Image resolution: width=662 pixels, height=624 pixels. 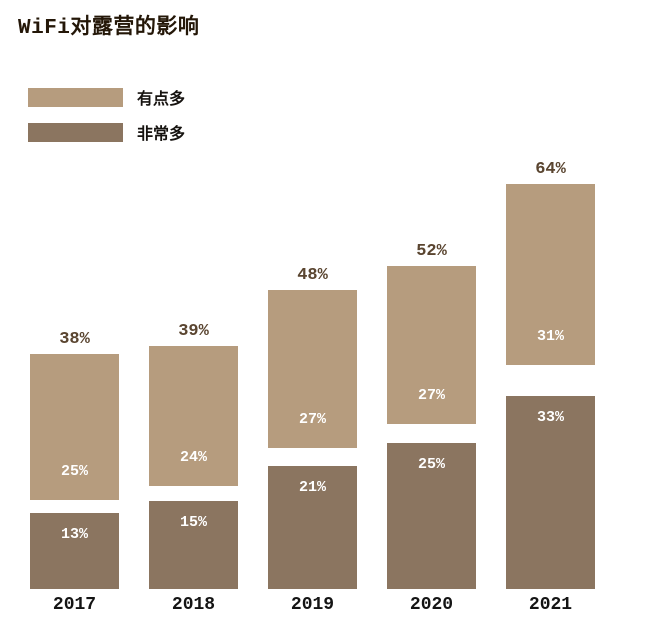 I want to click on bar-column-2020: 25% 27% 52% 2020, so click(x=431, y=307).